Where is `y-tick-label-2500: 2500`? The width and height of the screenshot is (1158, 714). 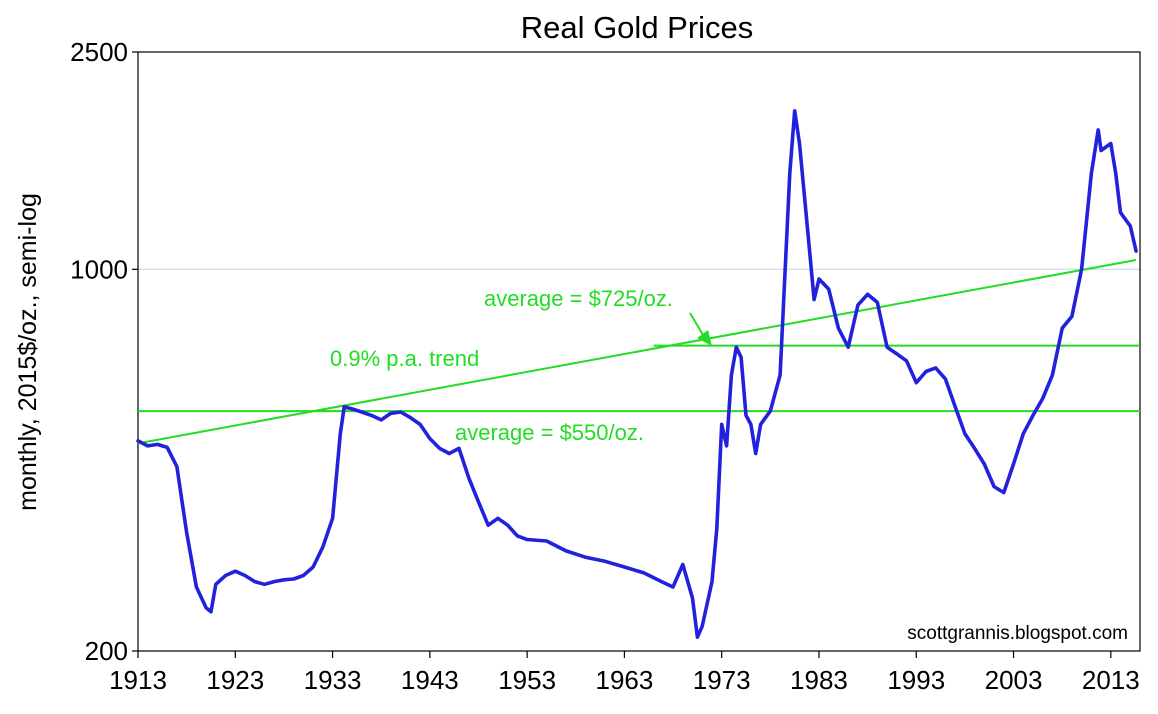
y-tick-label-2500: 2500 is located at coordinates (99, 52).